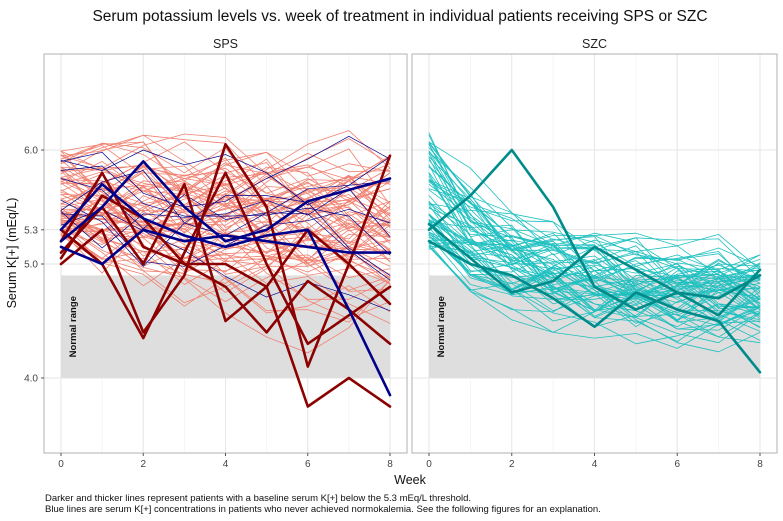 The image size is (783, 521). I want to click on y-tick-label: 4.0, so click(31, 379).